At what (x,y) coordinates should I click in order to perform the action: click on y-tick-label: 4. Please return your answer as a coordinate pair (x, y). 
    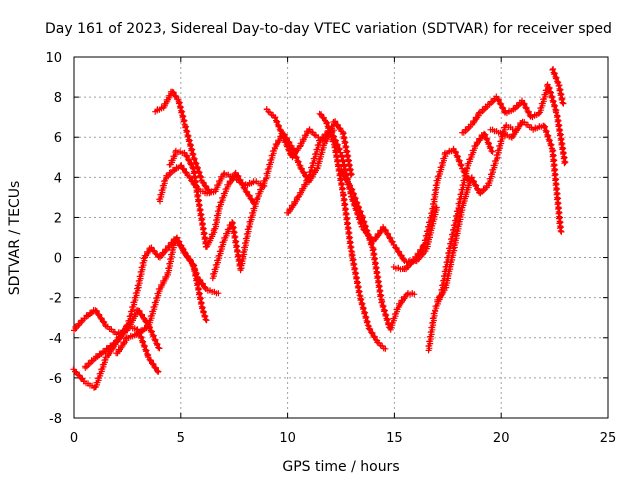
    Looking at the image, I should click on (58, 178).